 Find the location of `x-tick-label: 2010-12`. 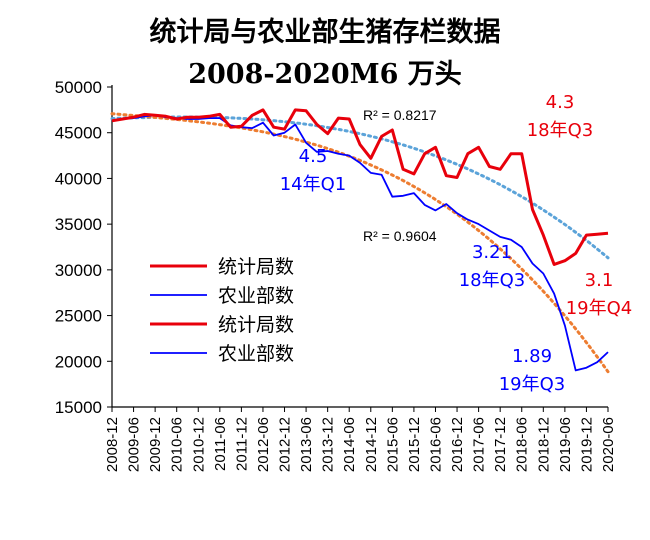

x-tick-label: 2010-12 is located at coordinates (198, 444).